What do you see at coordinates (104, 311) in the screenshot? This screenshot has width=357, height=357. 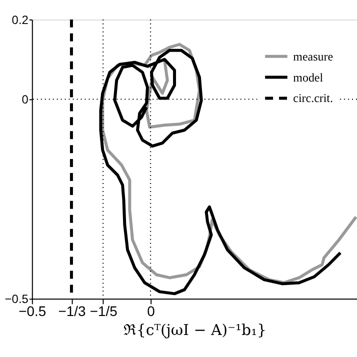 I see `x-tick-label: −1/5` at bounding box center [104, 311].